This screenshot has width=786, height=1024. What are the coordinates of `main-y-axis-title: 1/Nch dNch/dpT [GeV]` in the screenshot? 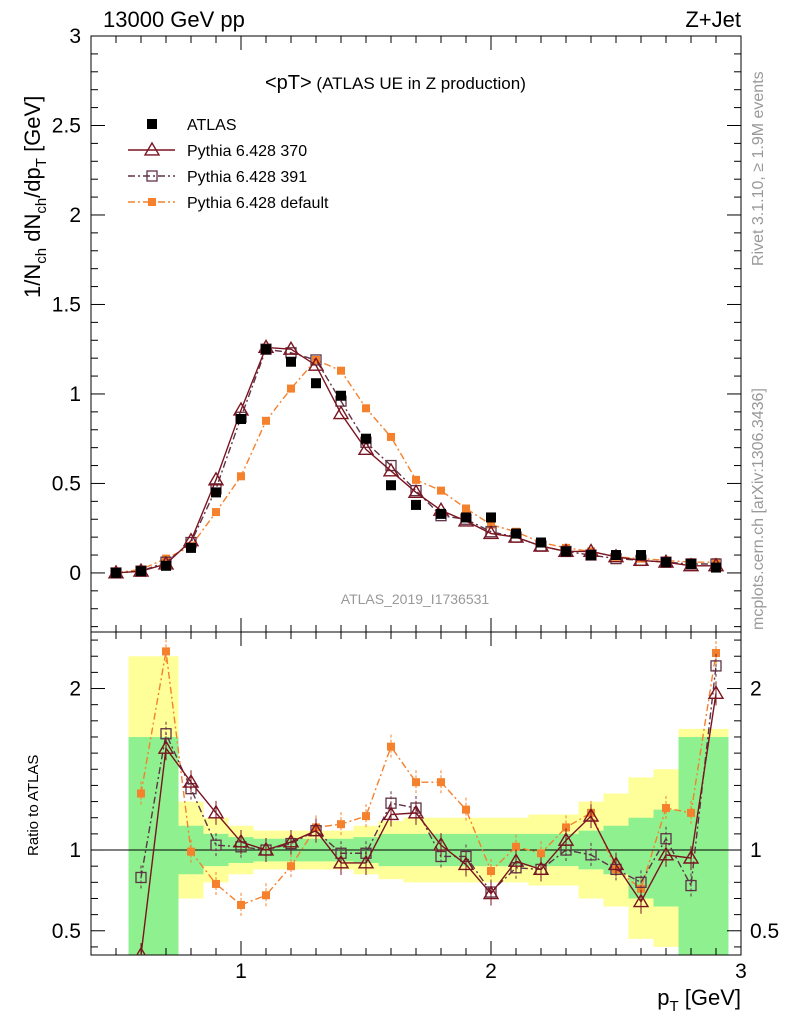 It's located at (35, 197).